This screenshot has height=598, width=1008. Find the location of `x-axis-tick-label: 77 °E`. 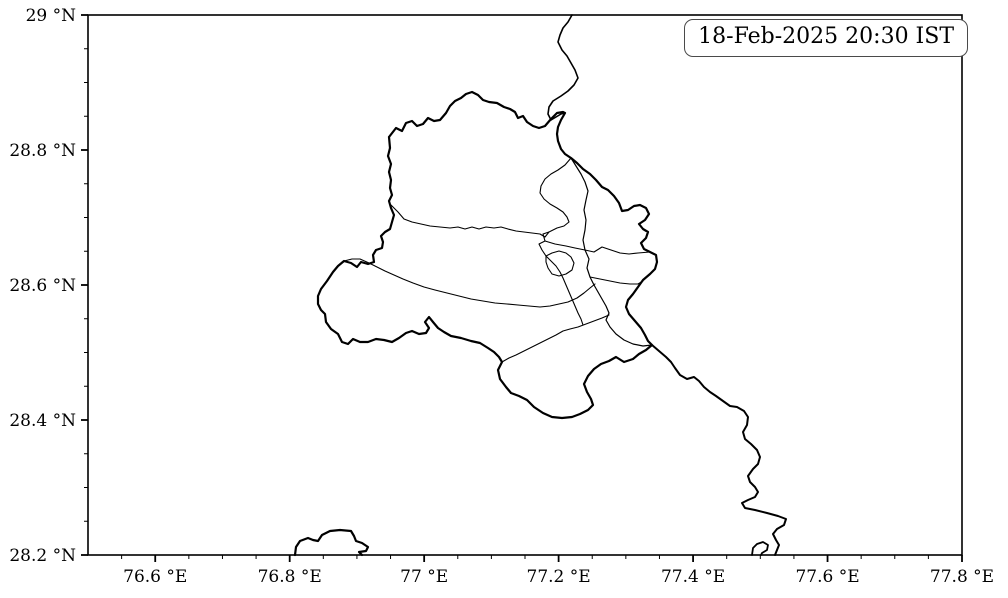

x-axis-tick-label: 77 °E is located at coordinates (424, 577).